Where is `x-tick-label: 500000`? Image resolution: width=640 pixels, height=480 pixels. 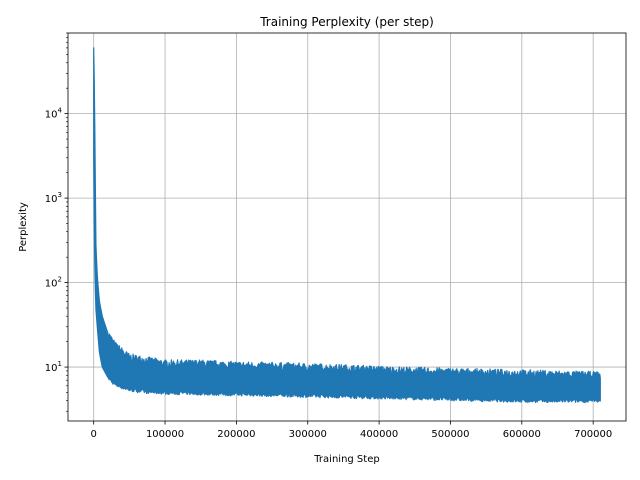 x-tick-label: 500000 is located at coordinates (450, 434).